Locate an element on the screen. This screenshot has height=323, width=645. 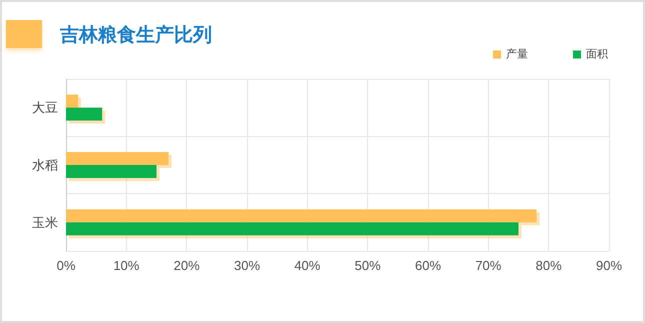
y-tick-label: 玉米 is located at coordinates (45, 222).